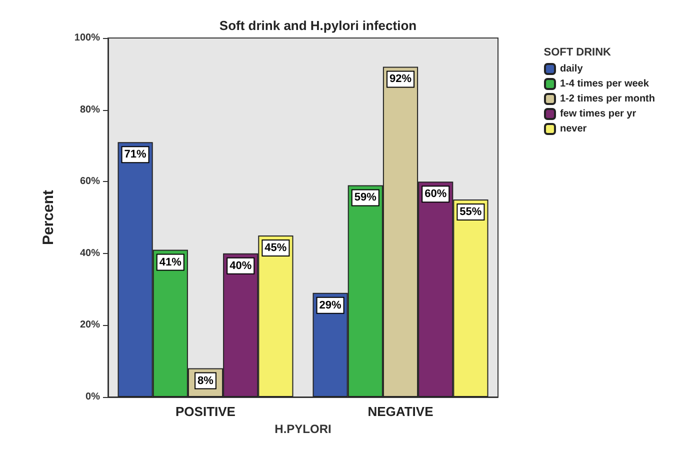 This screenshot has height=450, width=677. I want to click on data-label: 55%, so click(471, 212).